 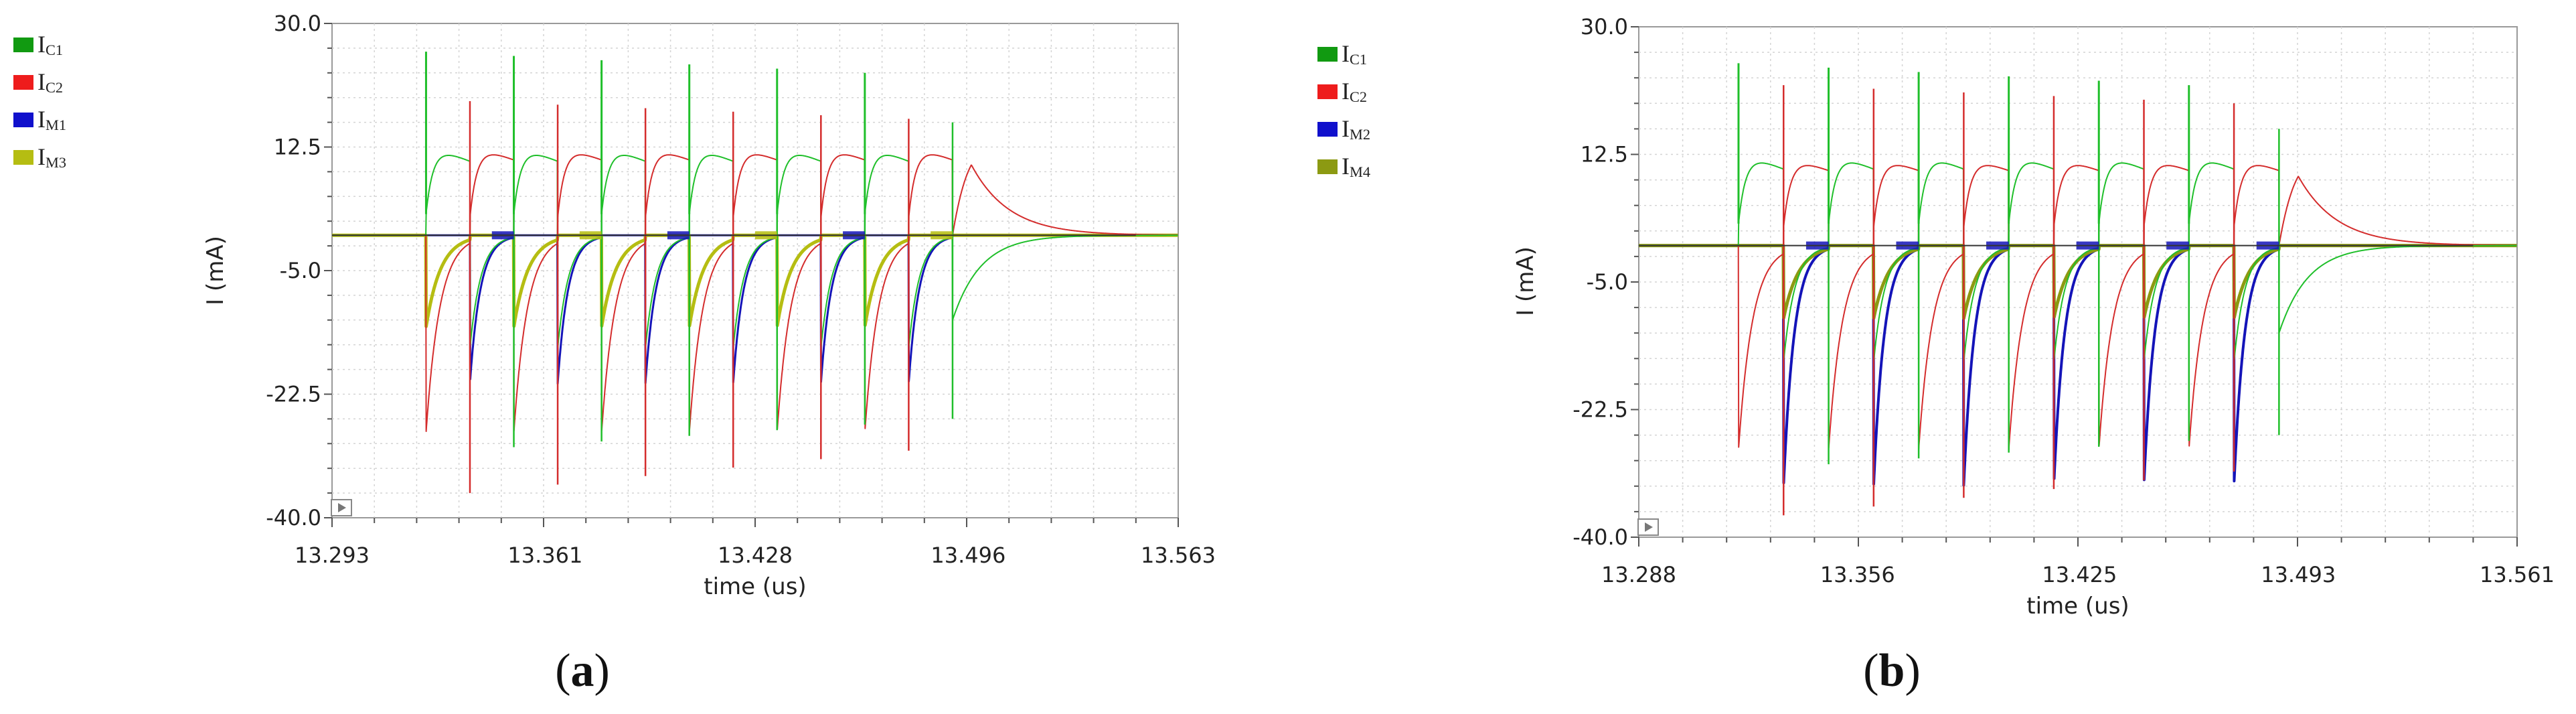 What do you see at coordinates (968, 555) in the screenshot?
I see `x-tick-label: 13.496` at bounding box center [968, 555].